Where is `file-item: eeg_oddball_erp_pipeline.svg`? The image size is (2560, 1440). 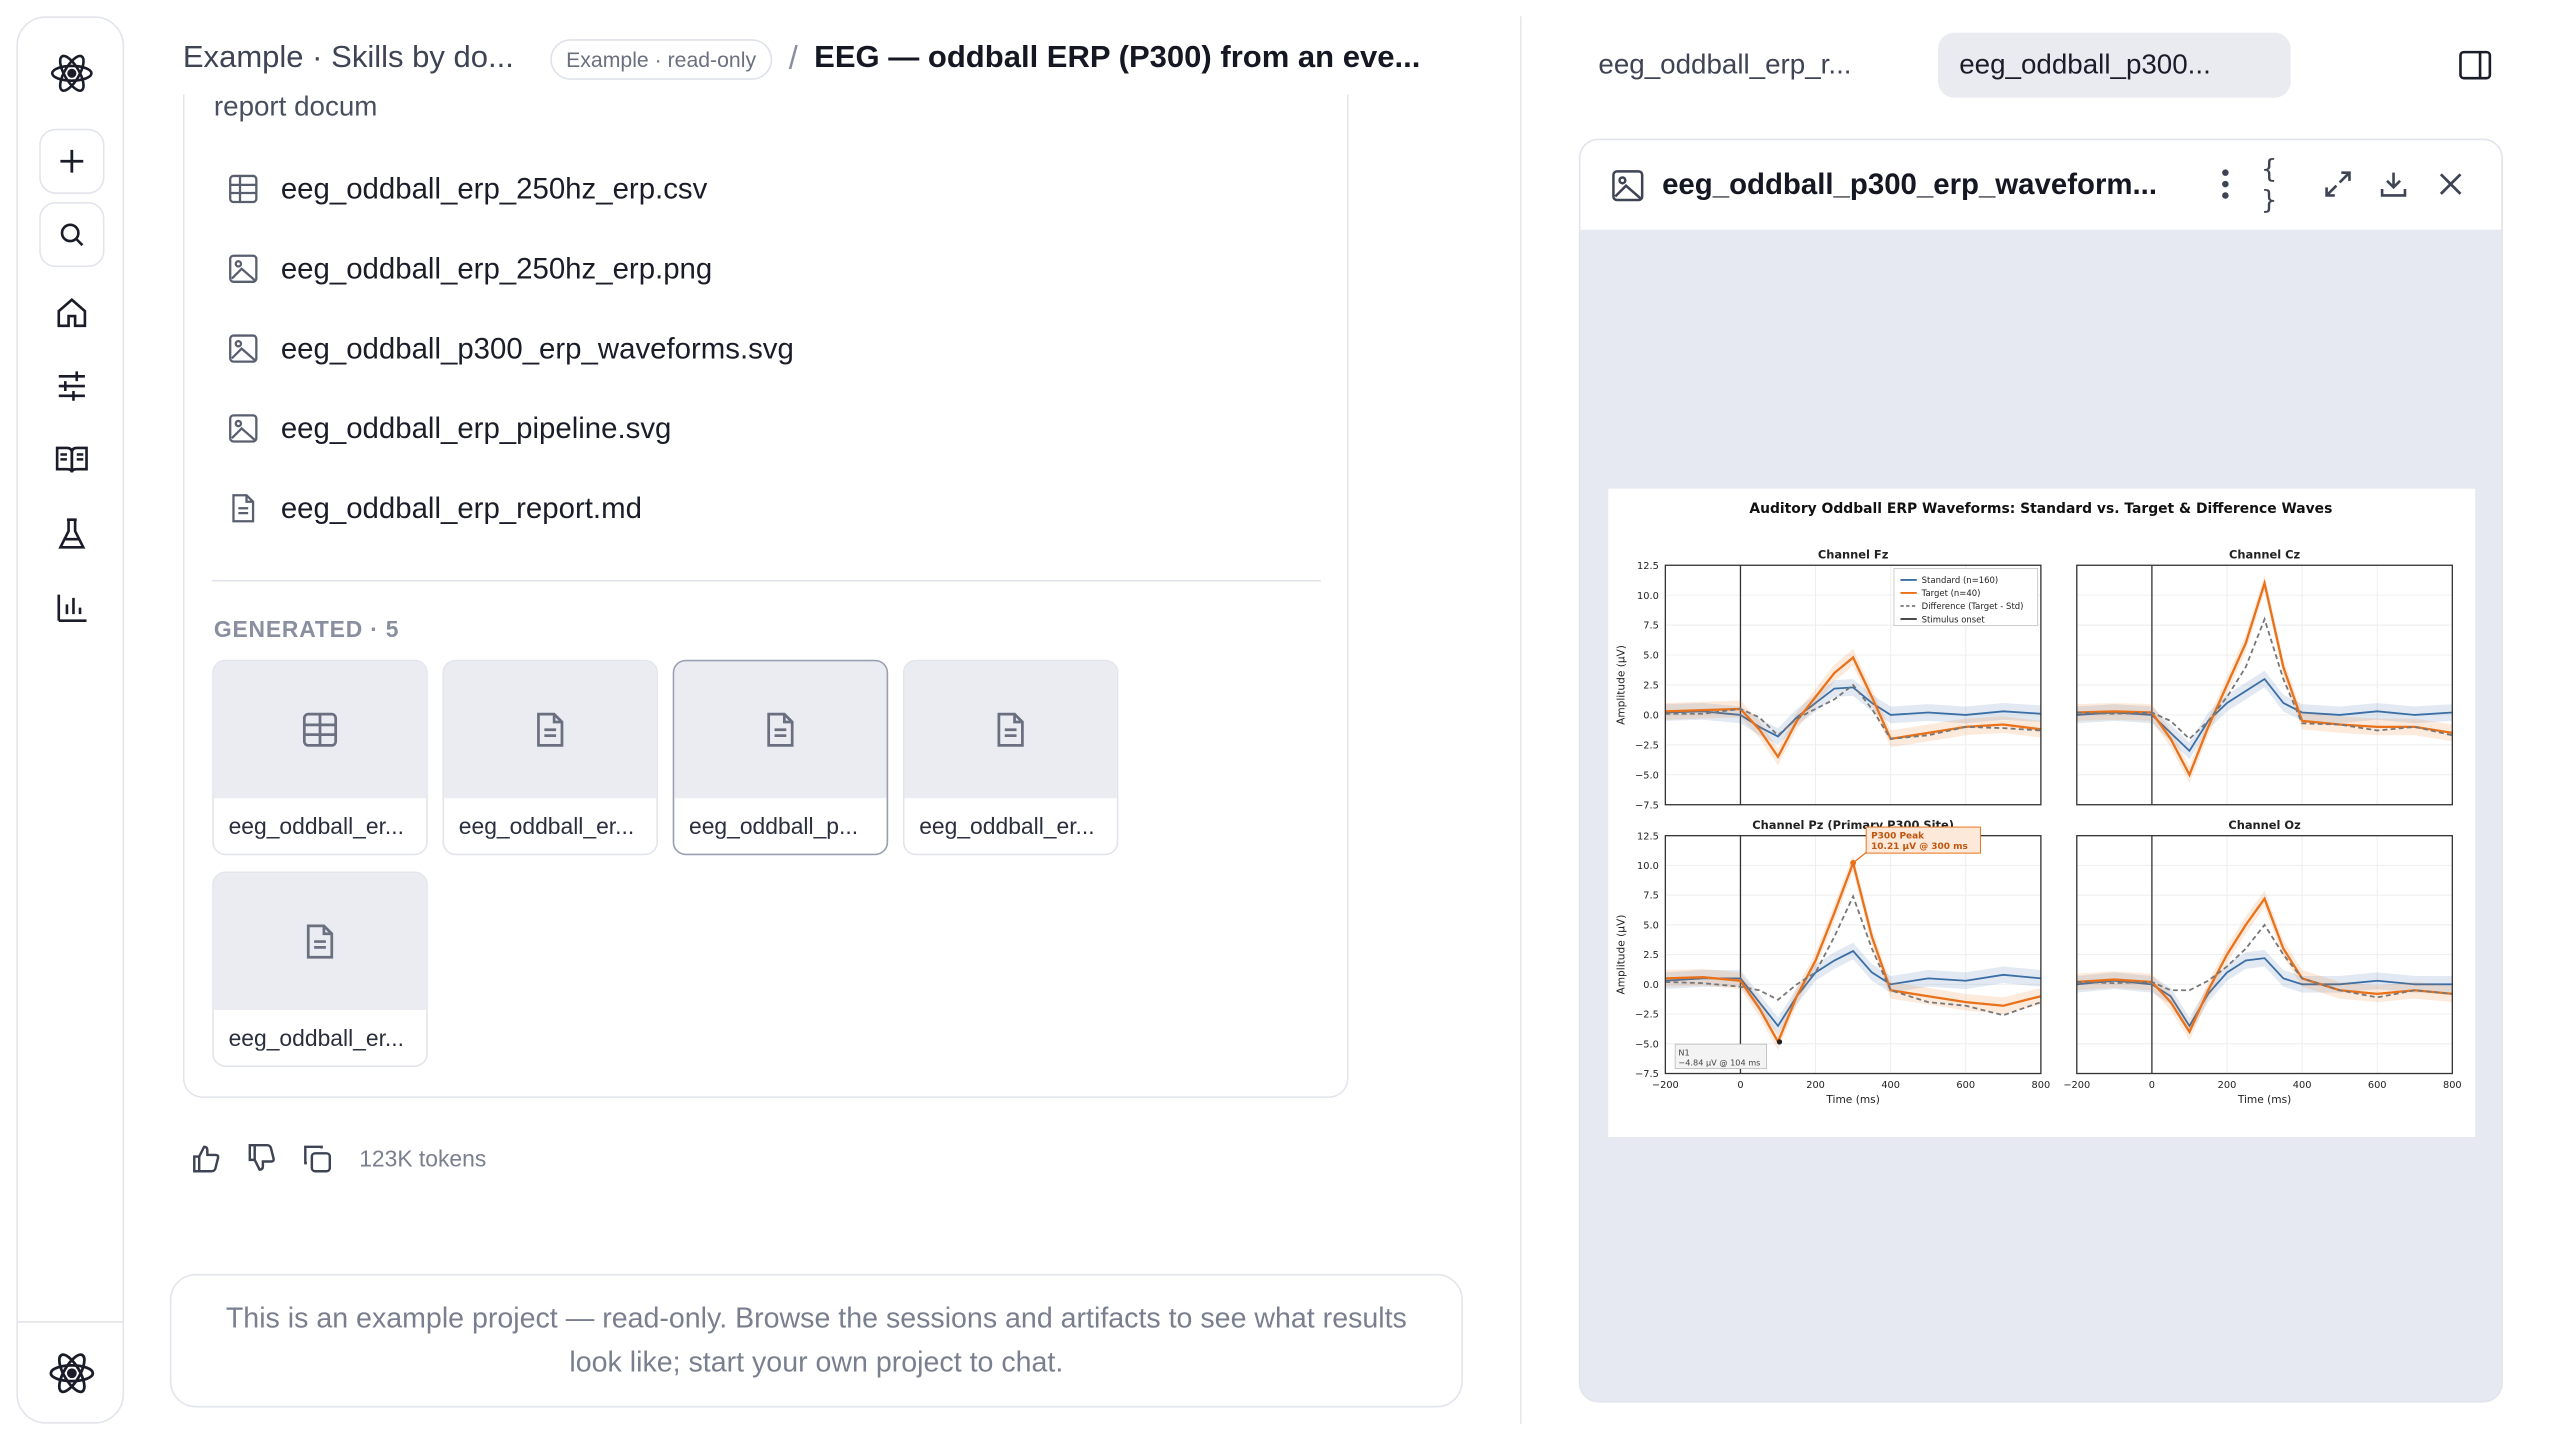
file-item: eeg_oddball_erp_pipeline.svg is located at coordinates (449, 428).